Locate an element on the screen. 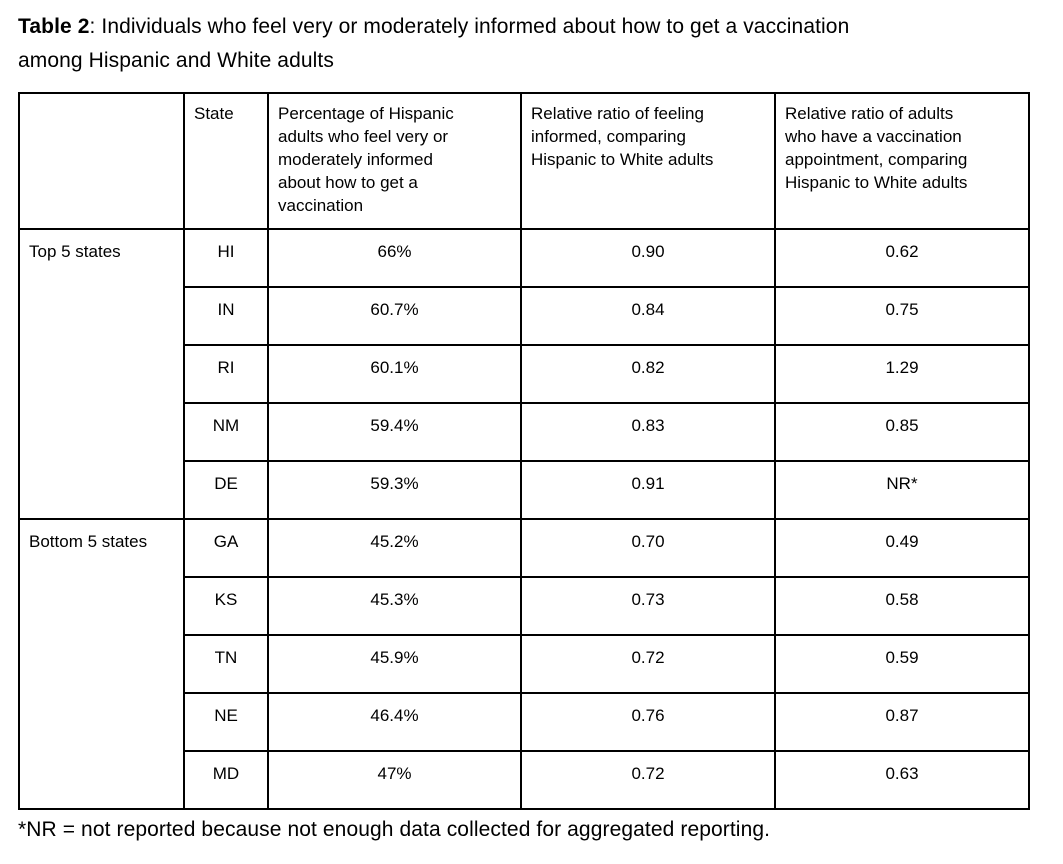 This screenshot has height=864, width=1063. ratio-informed-cell: 0.84 is located at coordinates (648, 316).